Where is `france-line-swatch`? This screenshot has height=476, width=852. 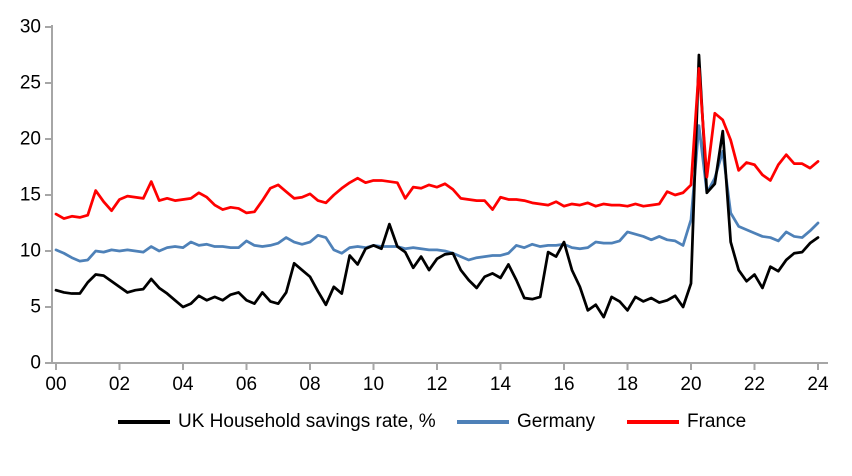 france-line-swatch is located at coordinates (653, 422).